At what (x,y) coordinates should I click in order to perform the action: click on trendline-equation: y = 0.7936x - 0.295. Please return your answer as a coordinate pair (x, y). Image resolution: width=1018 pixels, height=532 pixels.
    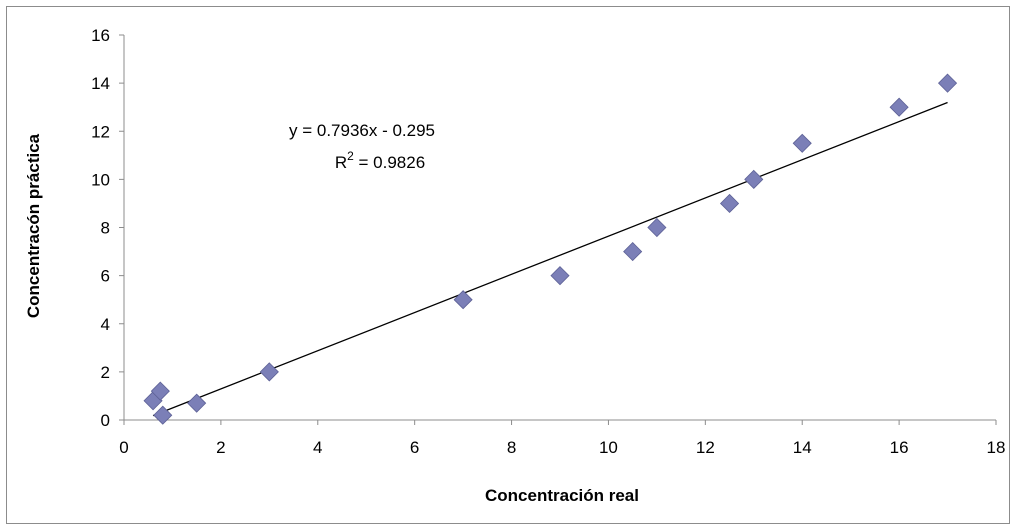
    Looking at the image, I should click on (362, 130).